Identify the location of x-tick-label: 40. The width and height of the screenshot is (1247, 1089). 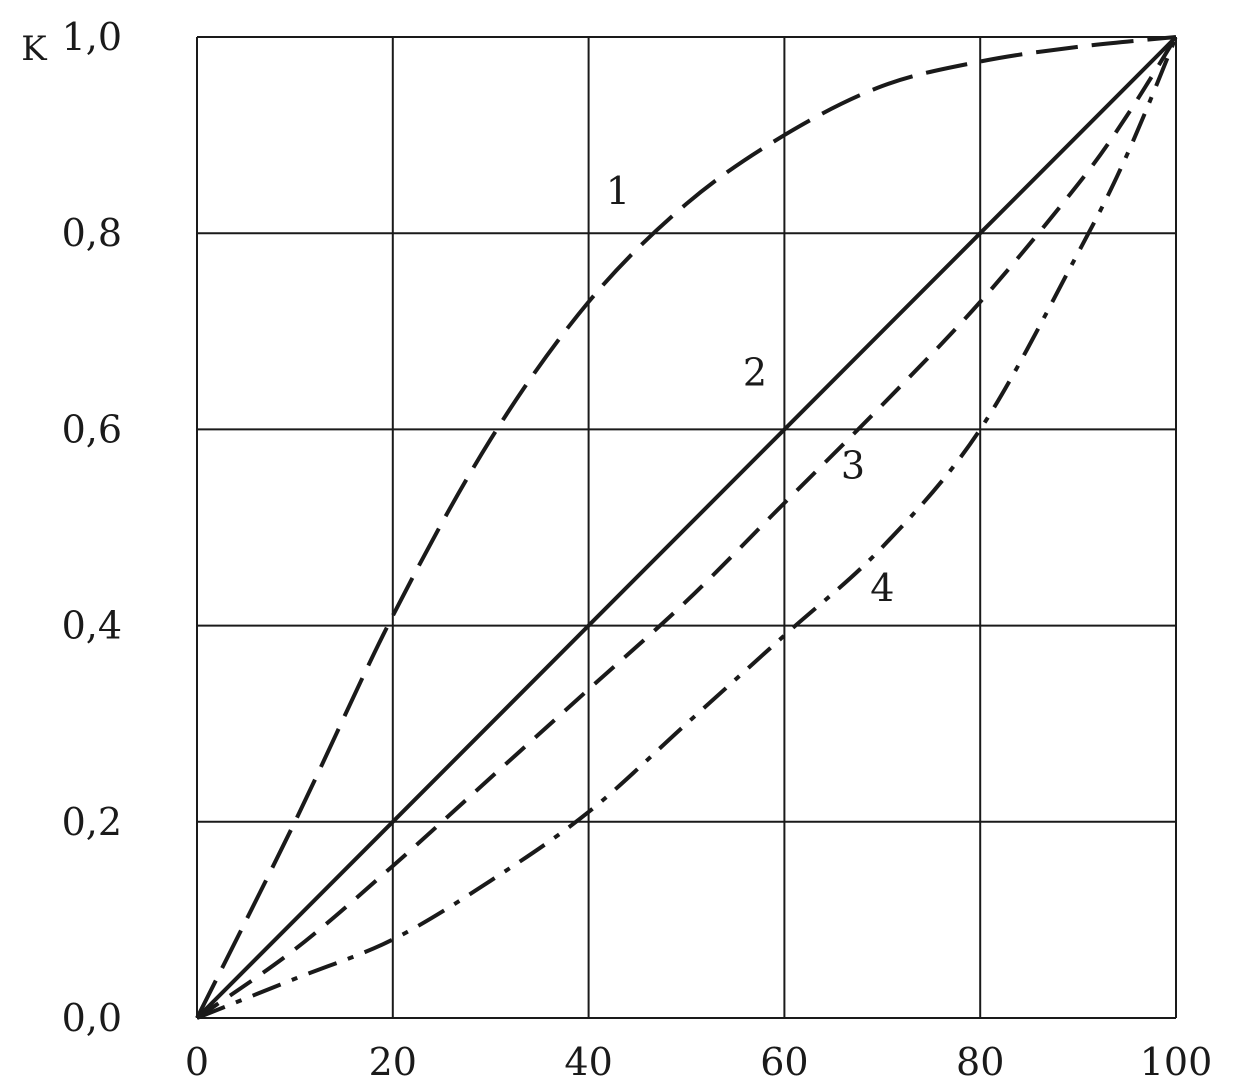
(588, 1062).